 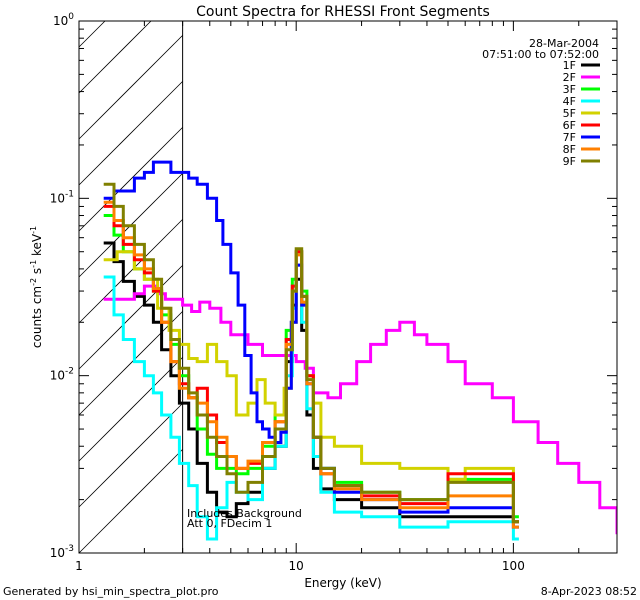 I want to click on y-axis-label: counts cm-2 s-1 keV-1, so click(x=36, y=287).